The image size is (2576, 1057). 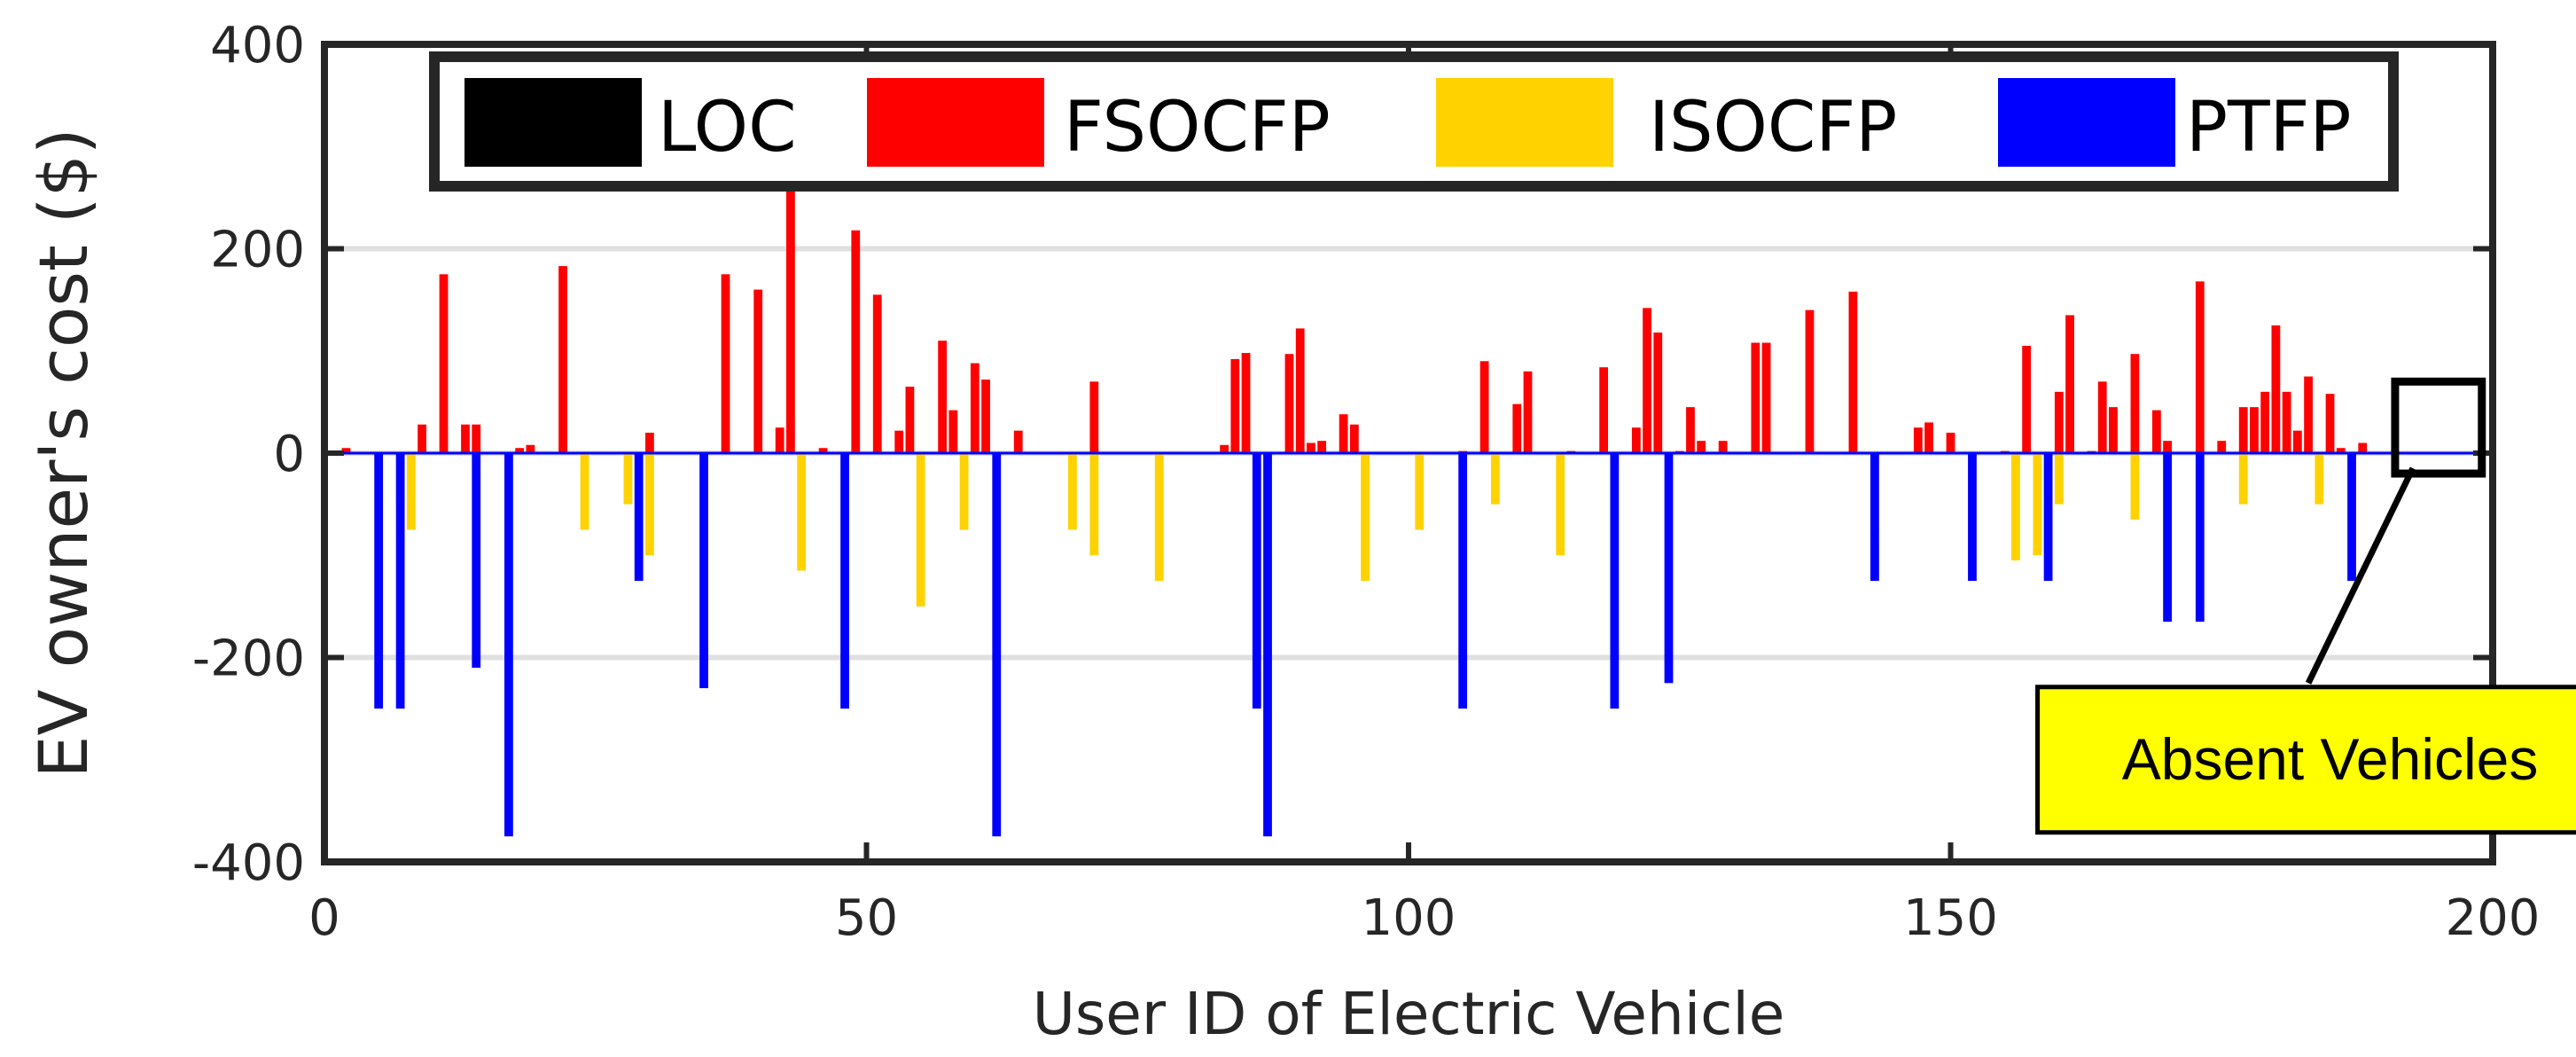 I want to click on y-tick-label: 400, so click(x=257, y=45).